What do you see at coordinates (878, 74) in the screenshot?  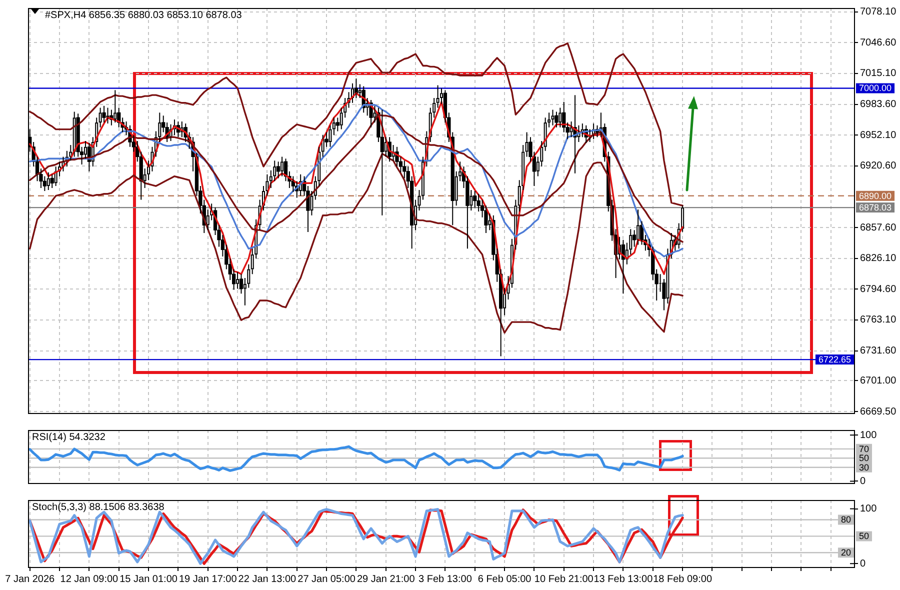 I see `y-tick-label: 7015.10` at bounding box center [878, 74].